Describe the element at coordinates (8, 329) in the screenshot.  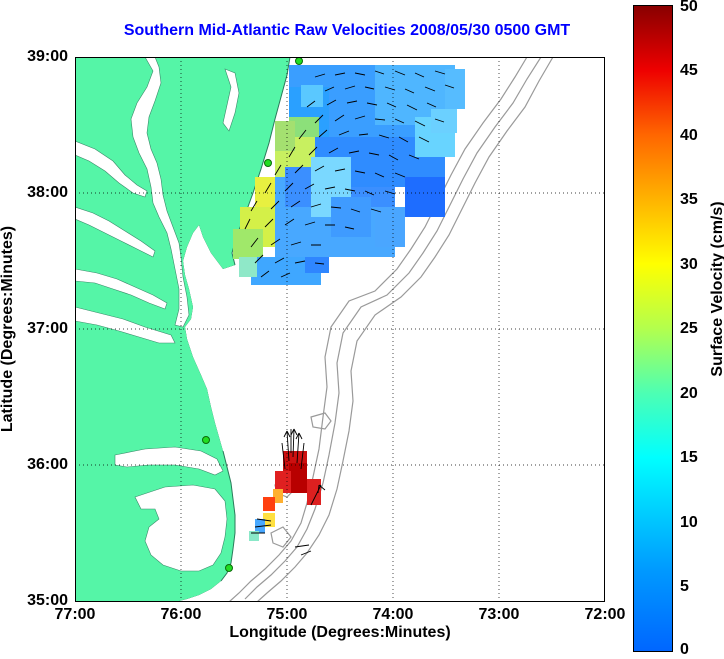
I see `y-axis-label: Latitude (Degrees:Minutes)` at that location.